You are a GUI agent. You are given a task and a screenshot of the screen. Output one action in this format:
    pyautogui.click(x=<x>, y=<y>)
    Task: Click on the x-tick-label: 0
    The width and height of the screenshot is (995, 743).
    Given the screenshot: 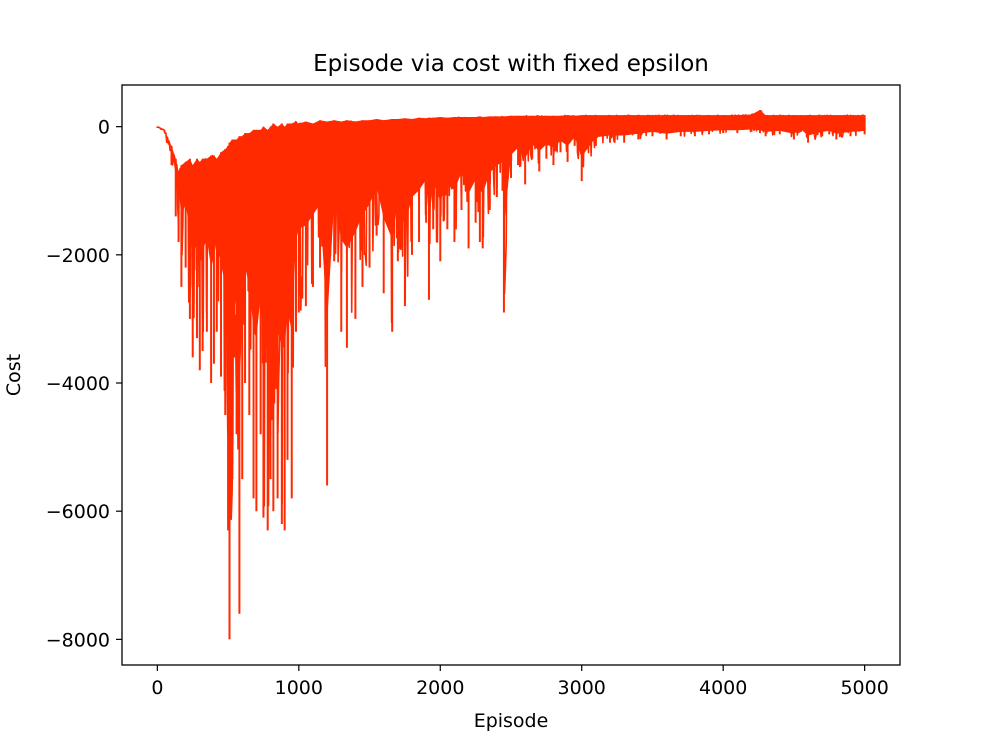 What is the action you would take?
    pyautogui.click(x=157, y=688)
    